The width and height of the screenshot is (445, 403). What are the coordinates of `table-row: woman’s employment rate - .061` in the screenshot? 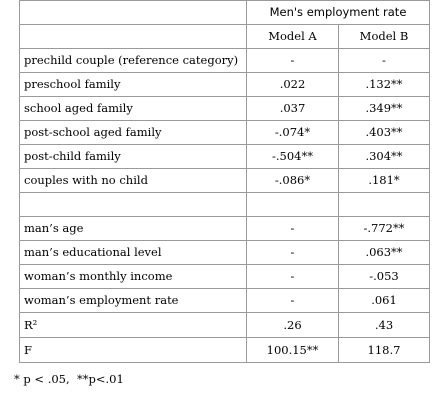 It's located at (224, 300).